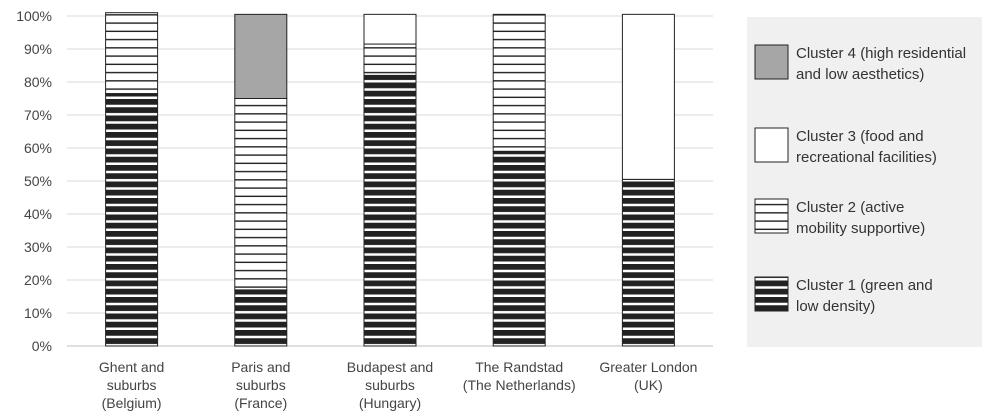 The image size is (982, 419). Describe the element at coordinates (38, 115) in the screenshot. I see `y-tick-label: 70%` at that location.